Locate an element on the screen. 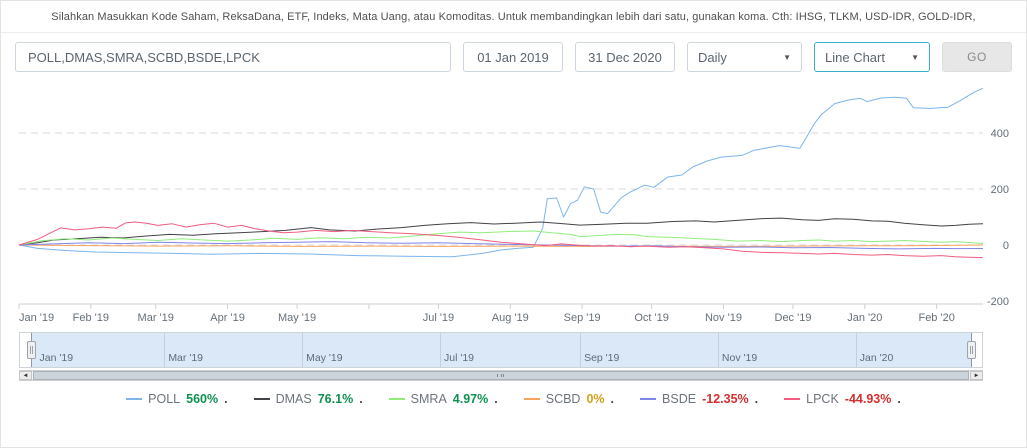  legend-item-poll: POLL 560%. is located at coordinates (177, 399).